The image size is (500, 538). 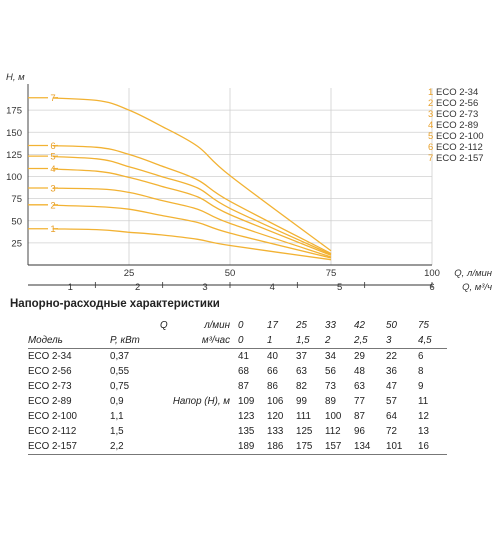 I want to click on table-header-row-m3h: Модель Р, кВт м³/час 0 1 1,5 2 2,5 3 4,5, so click(x=237, y=341).